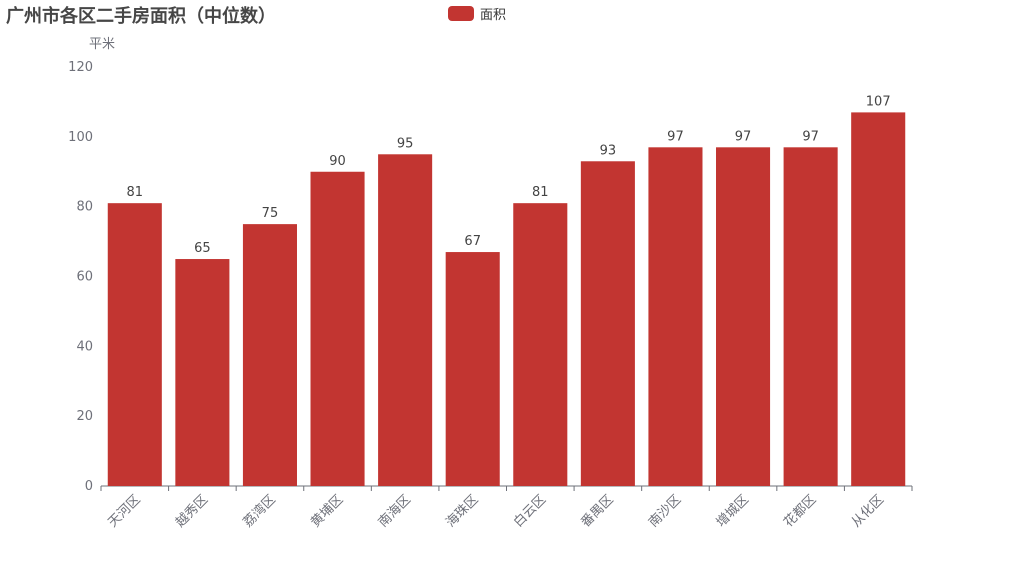 This screenshot has width=1013, height=563. Describe the element at coordinates (472, 241) in the screenshot. I see `bar-value-label: 67` at that location.